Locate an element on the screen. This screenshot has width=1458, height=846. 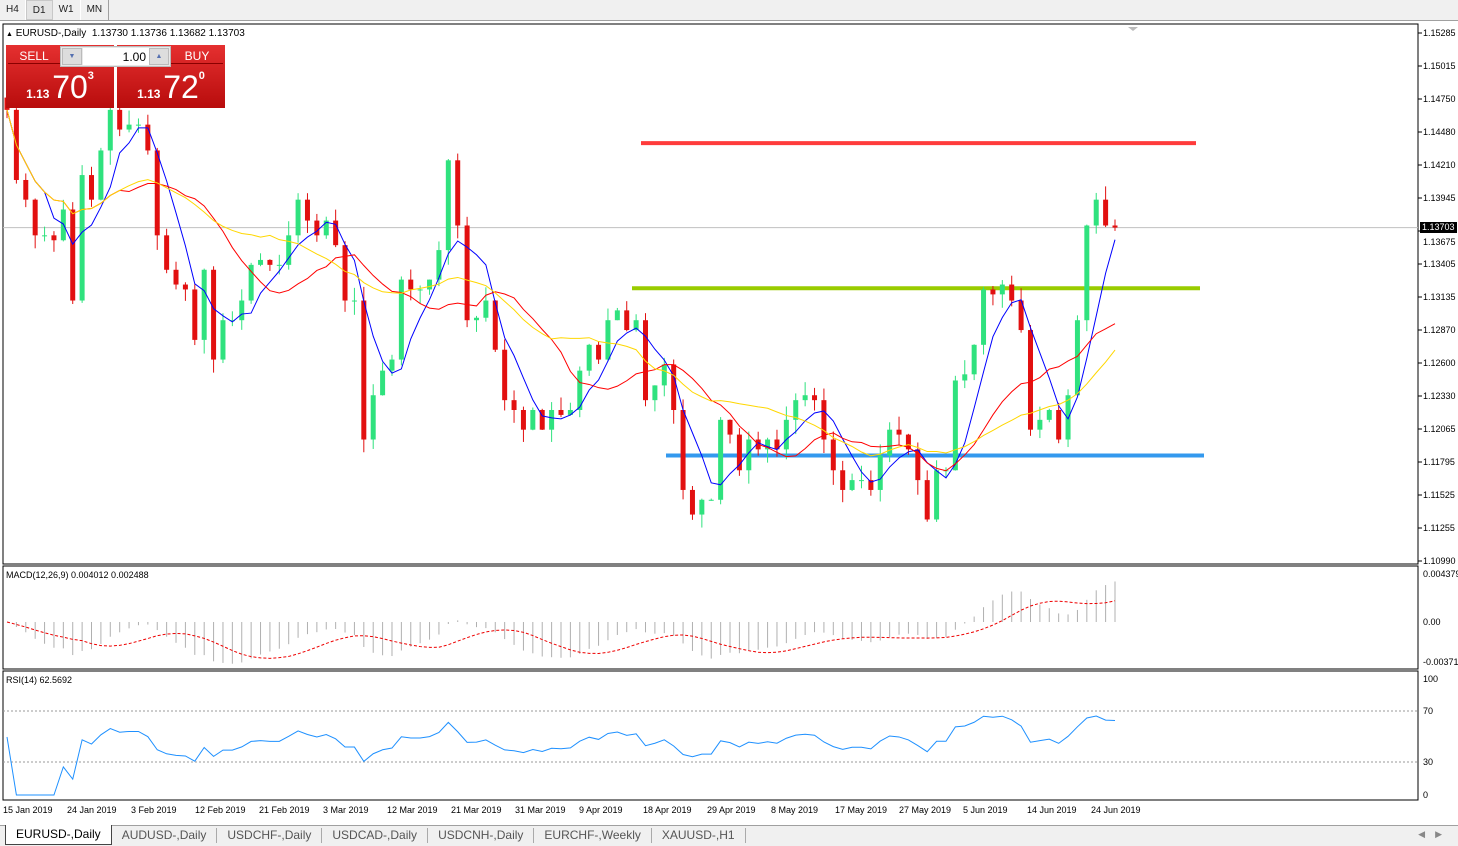
decrease-lot-button: ▼ is located at coordinates (72, 56).